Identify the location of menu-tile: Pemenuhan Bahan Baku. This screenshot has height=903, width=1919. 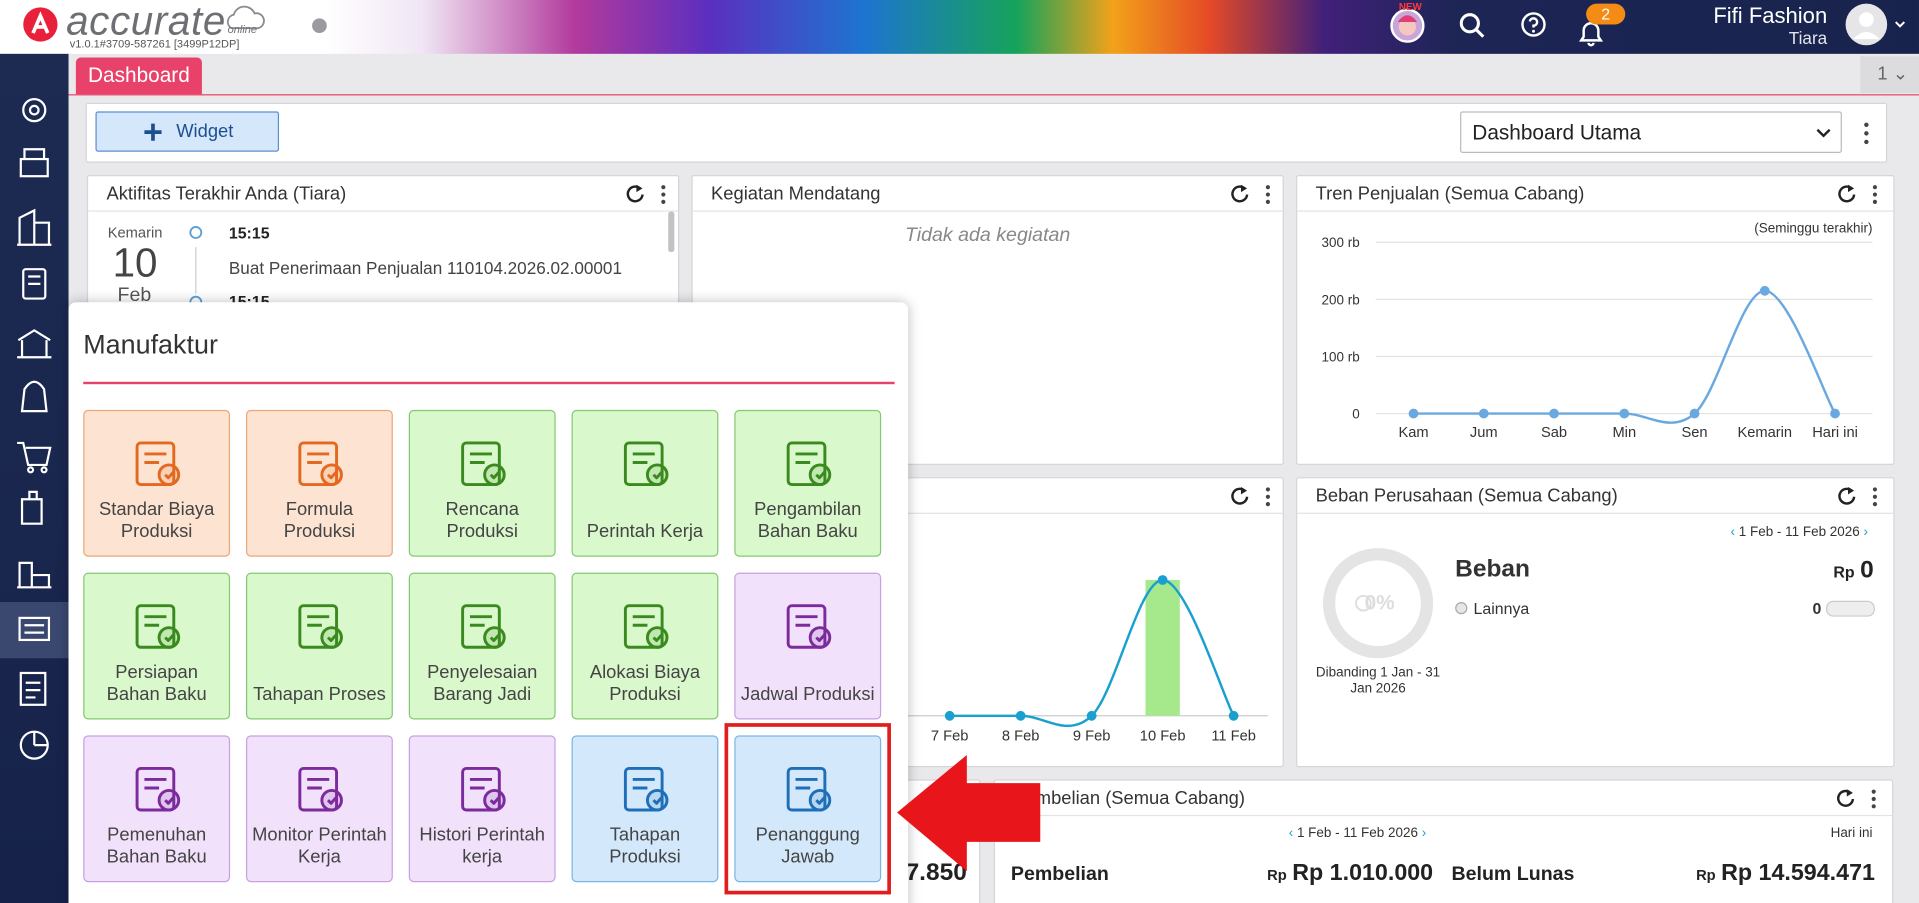
(157, 809).